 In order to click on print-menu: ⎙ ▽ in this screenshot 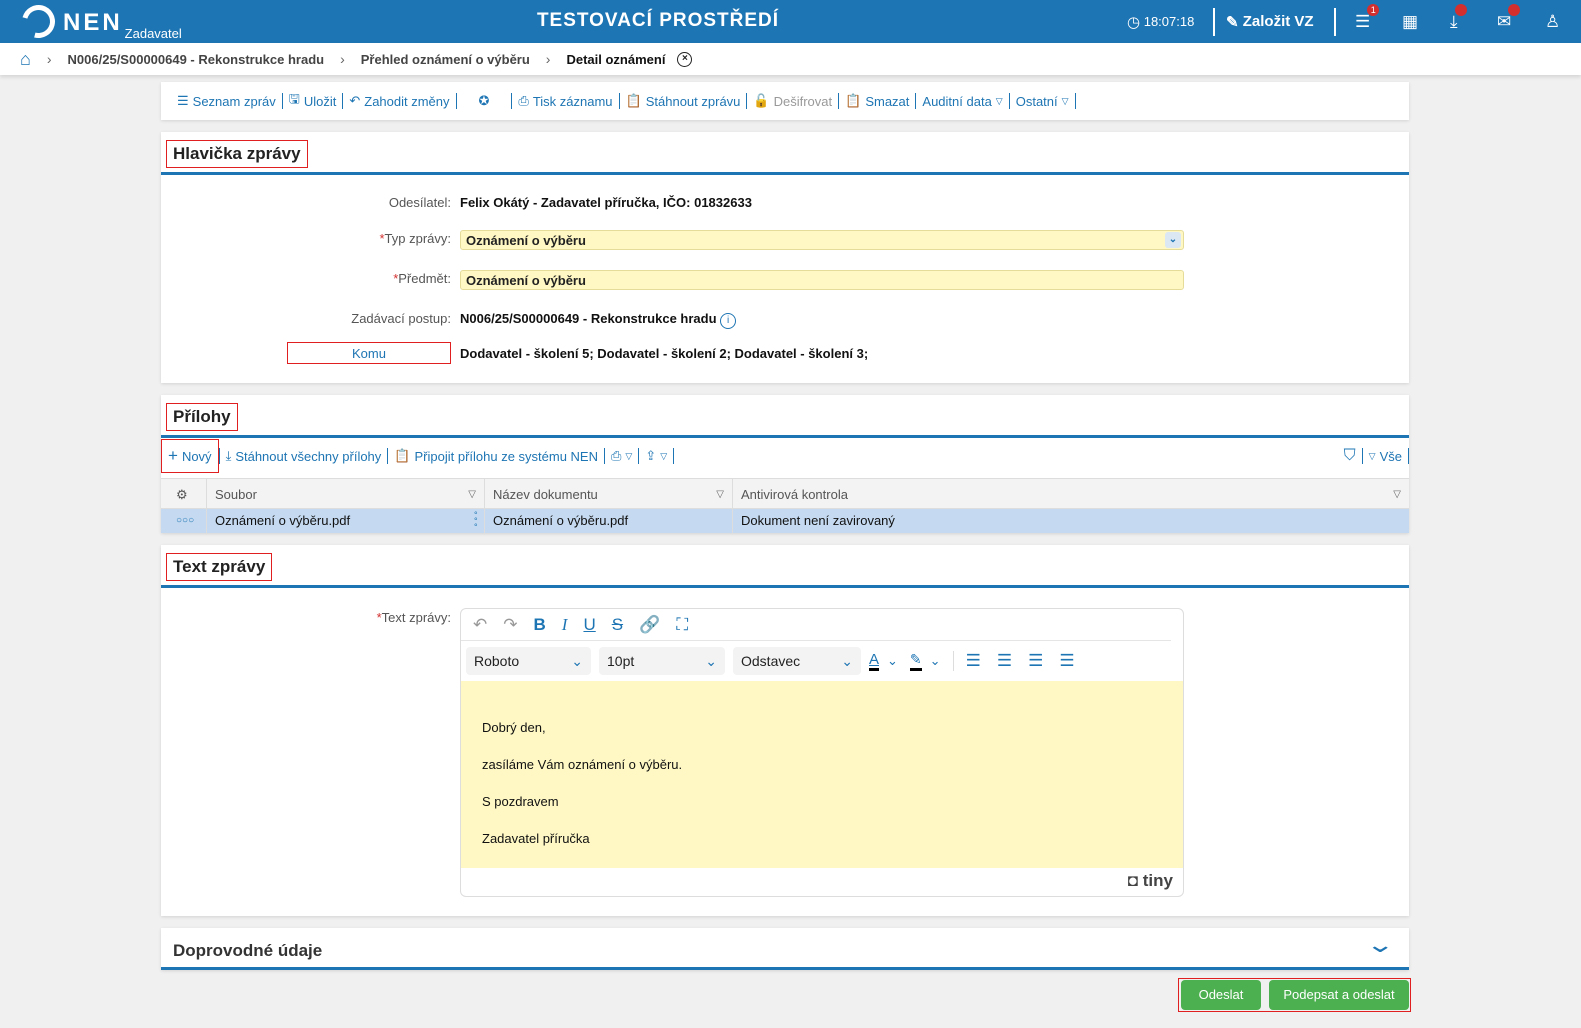, I will do `click(621, 456)`.